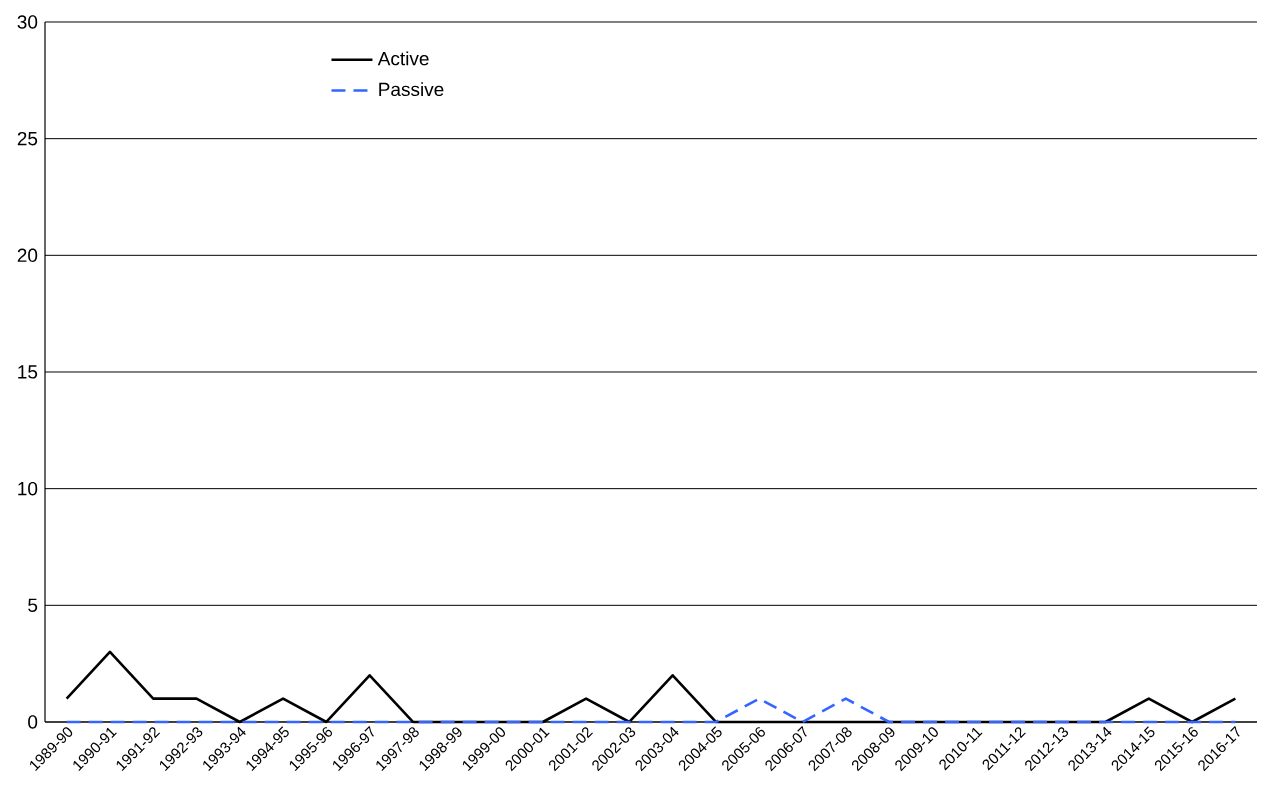 The height and width of the screenshot is (808, 1263). What do you see at coordinates (33, 605) in the screenshot?
I see `y-tick-label: 5` at bounding box center [33, 605].